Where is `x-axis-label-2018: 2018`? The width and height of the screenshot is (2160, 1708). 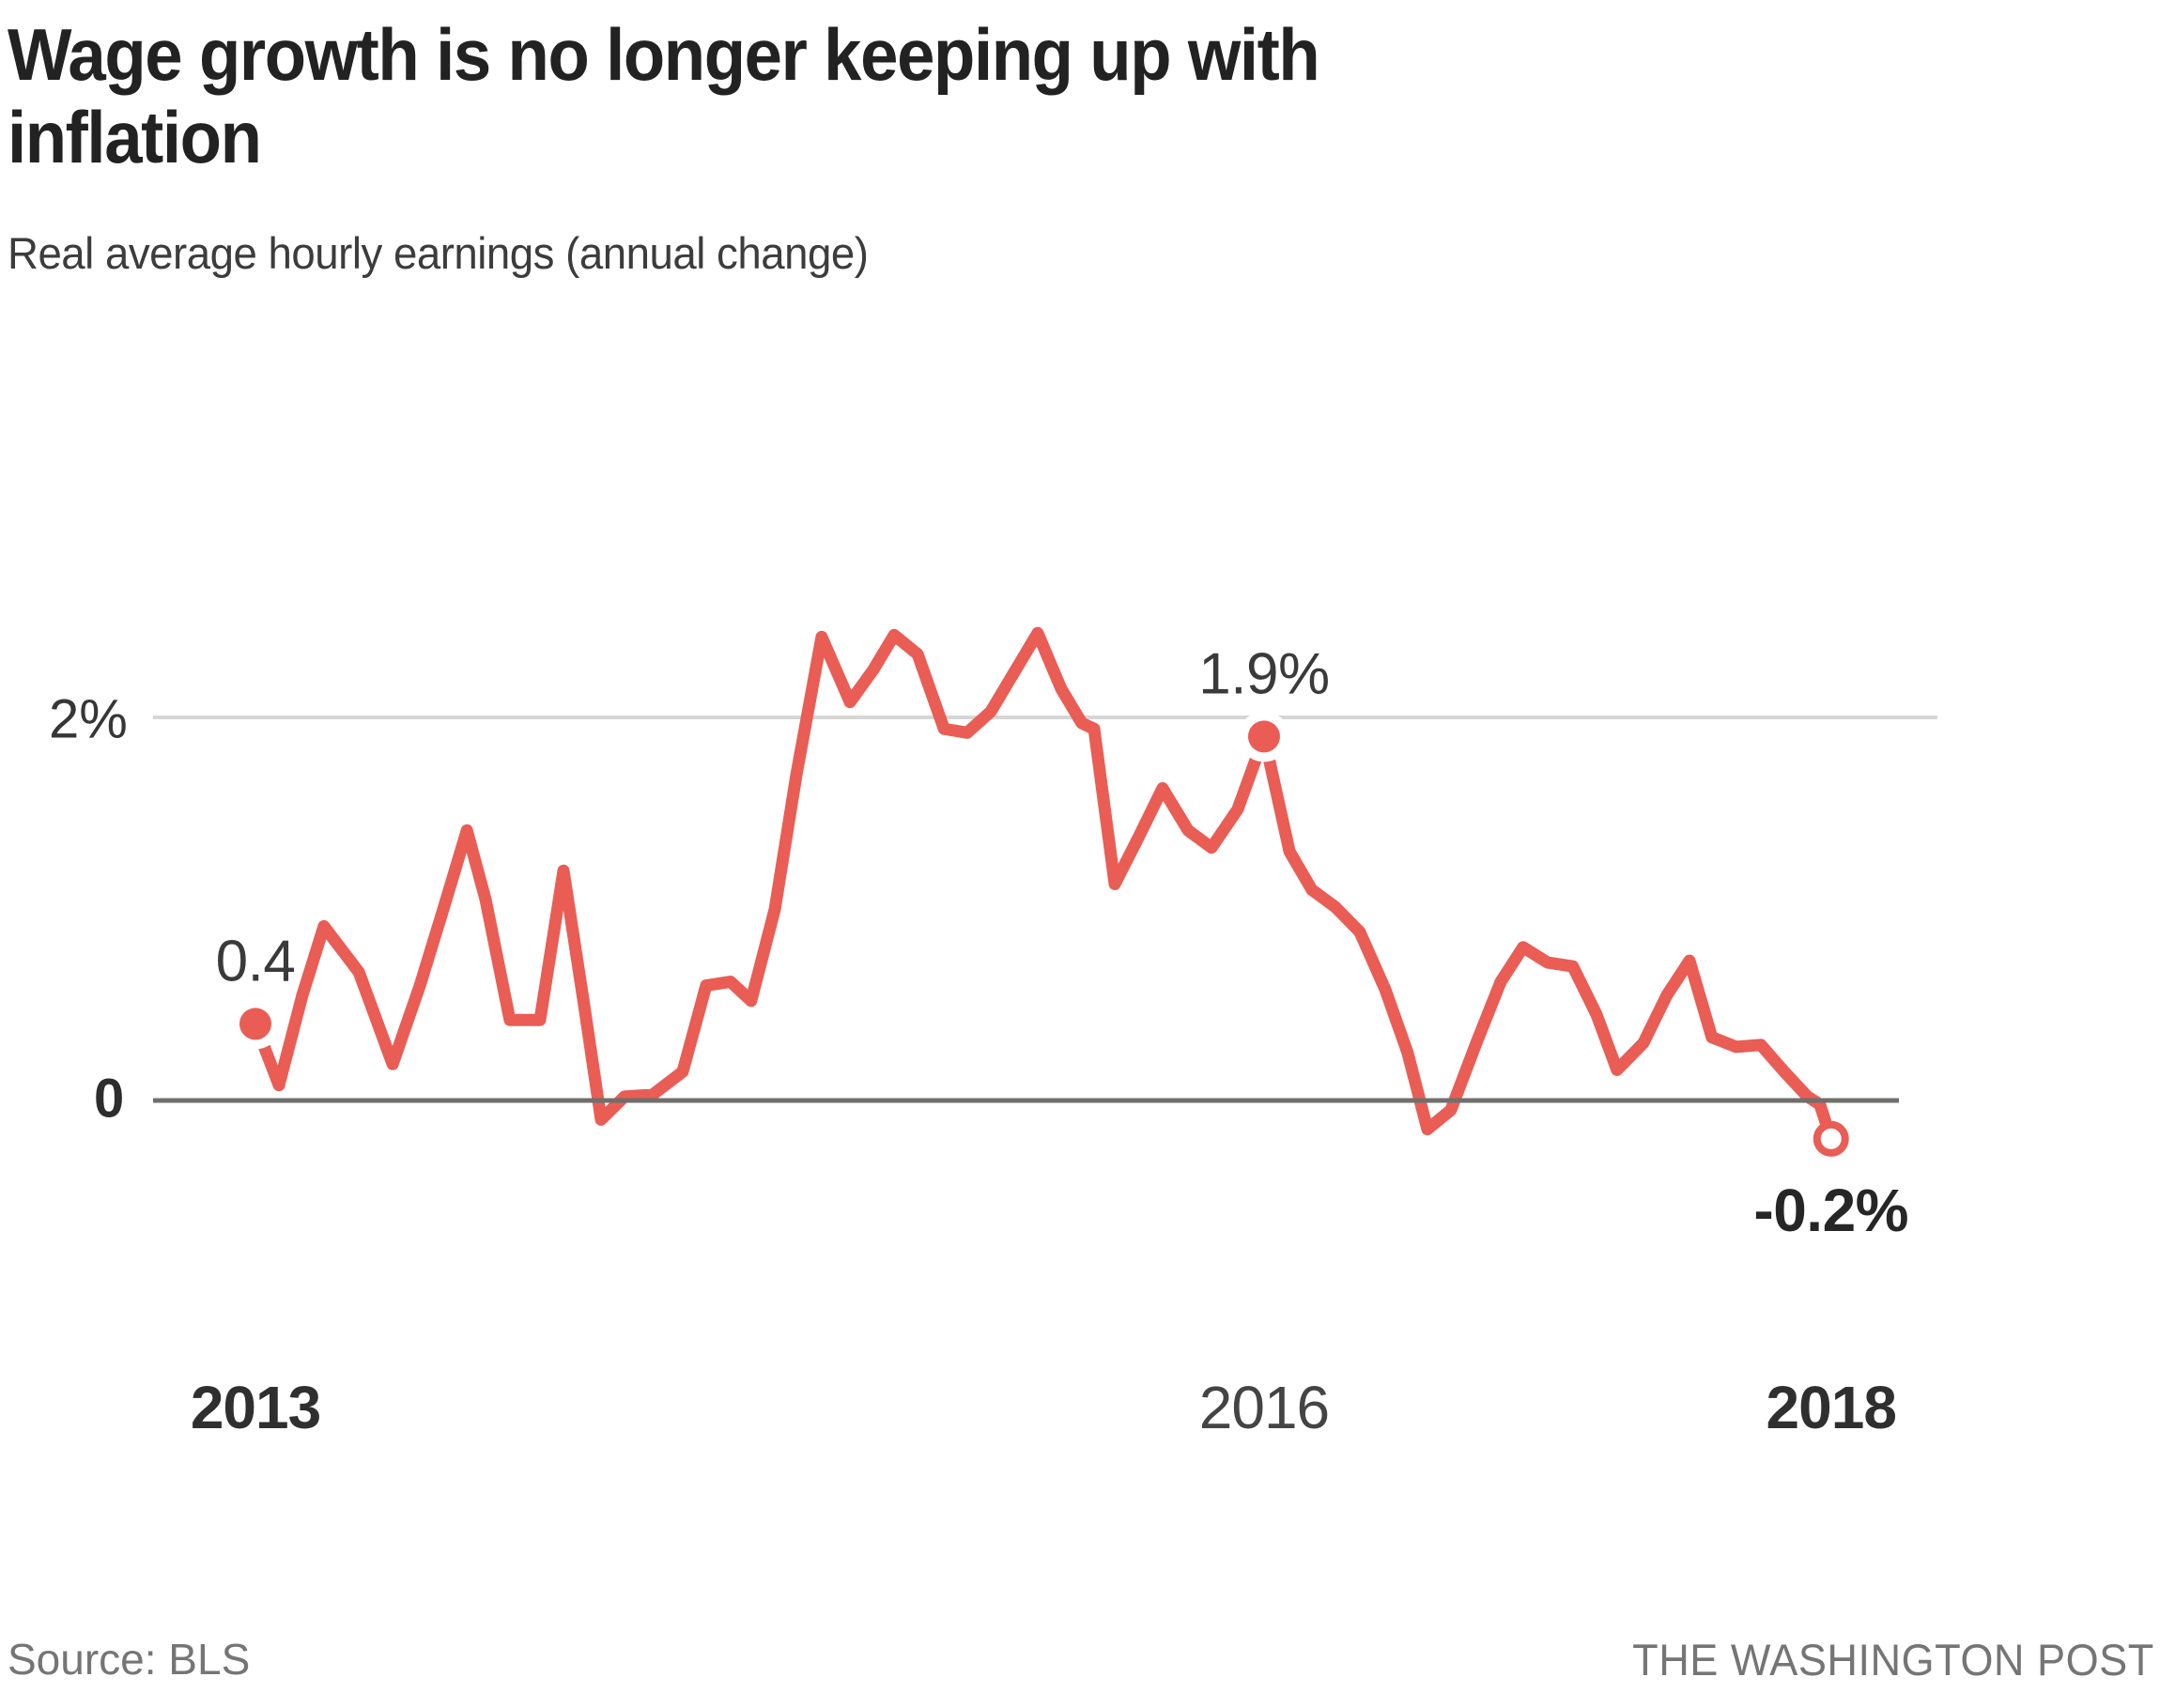
x-axis-label-2018: 2018 is located at coordinates (1832, 1407).